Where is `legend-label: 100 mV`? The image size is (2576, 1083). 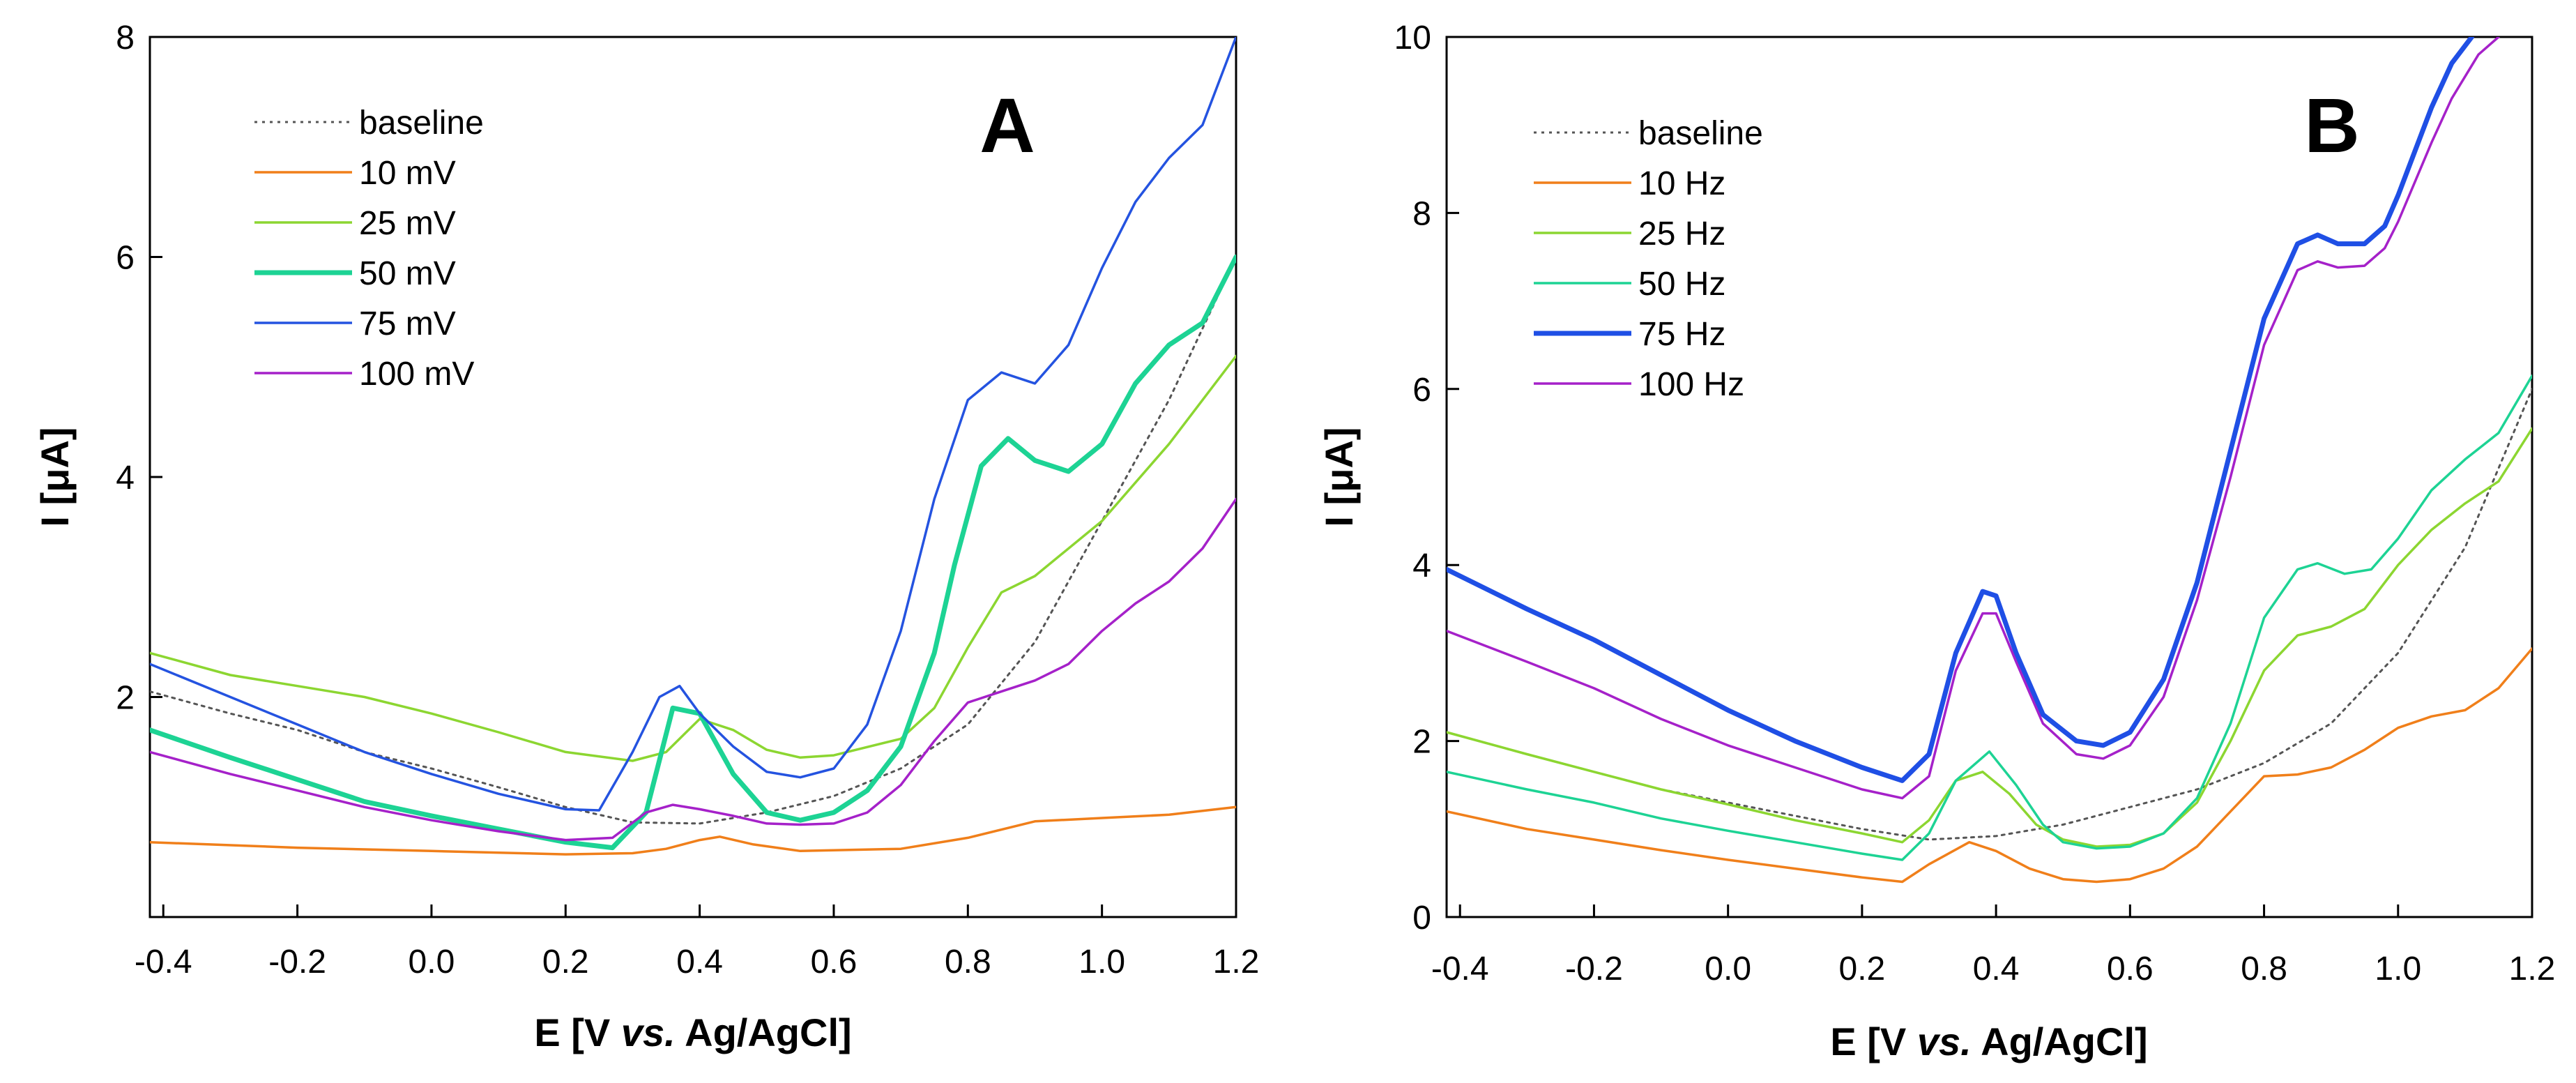
legend-label: 100 mV is located at coordinates (417, 374).